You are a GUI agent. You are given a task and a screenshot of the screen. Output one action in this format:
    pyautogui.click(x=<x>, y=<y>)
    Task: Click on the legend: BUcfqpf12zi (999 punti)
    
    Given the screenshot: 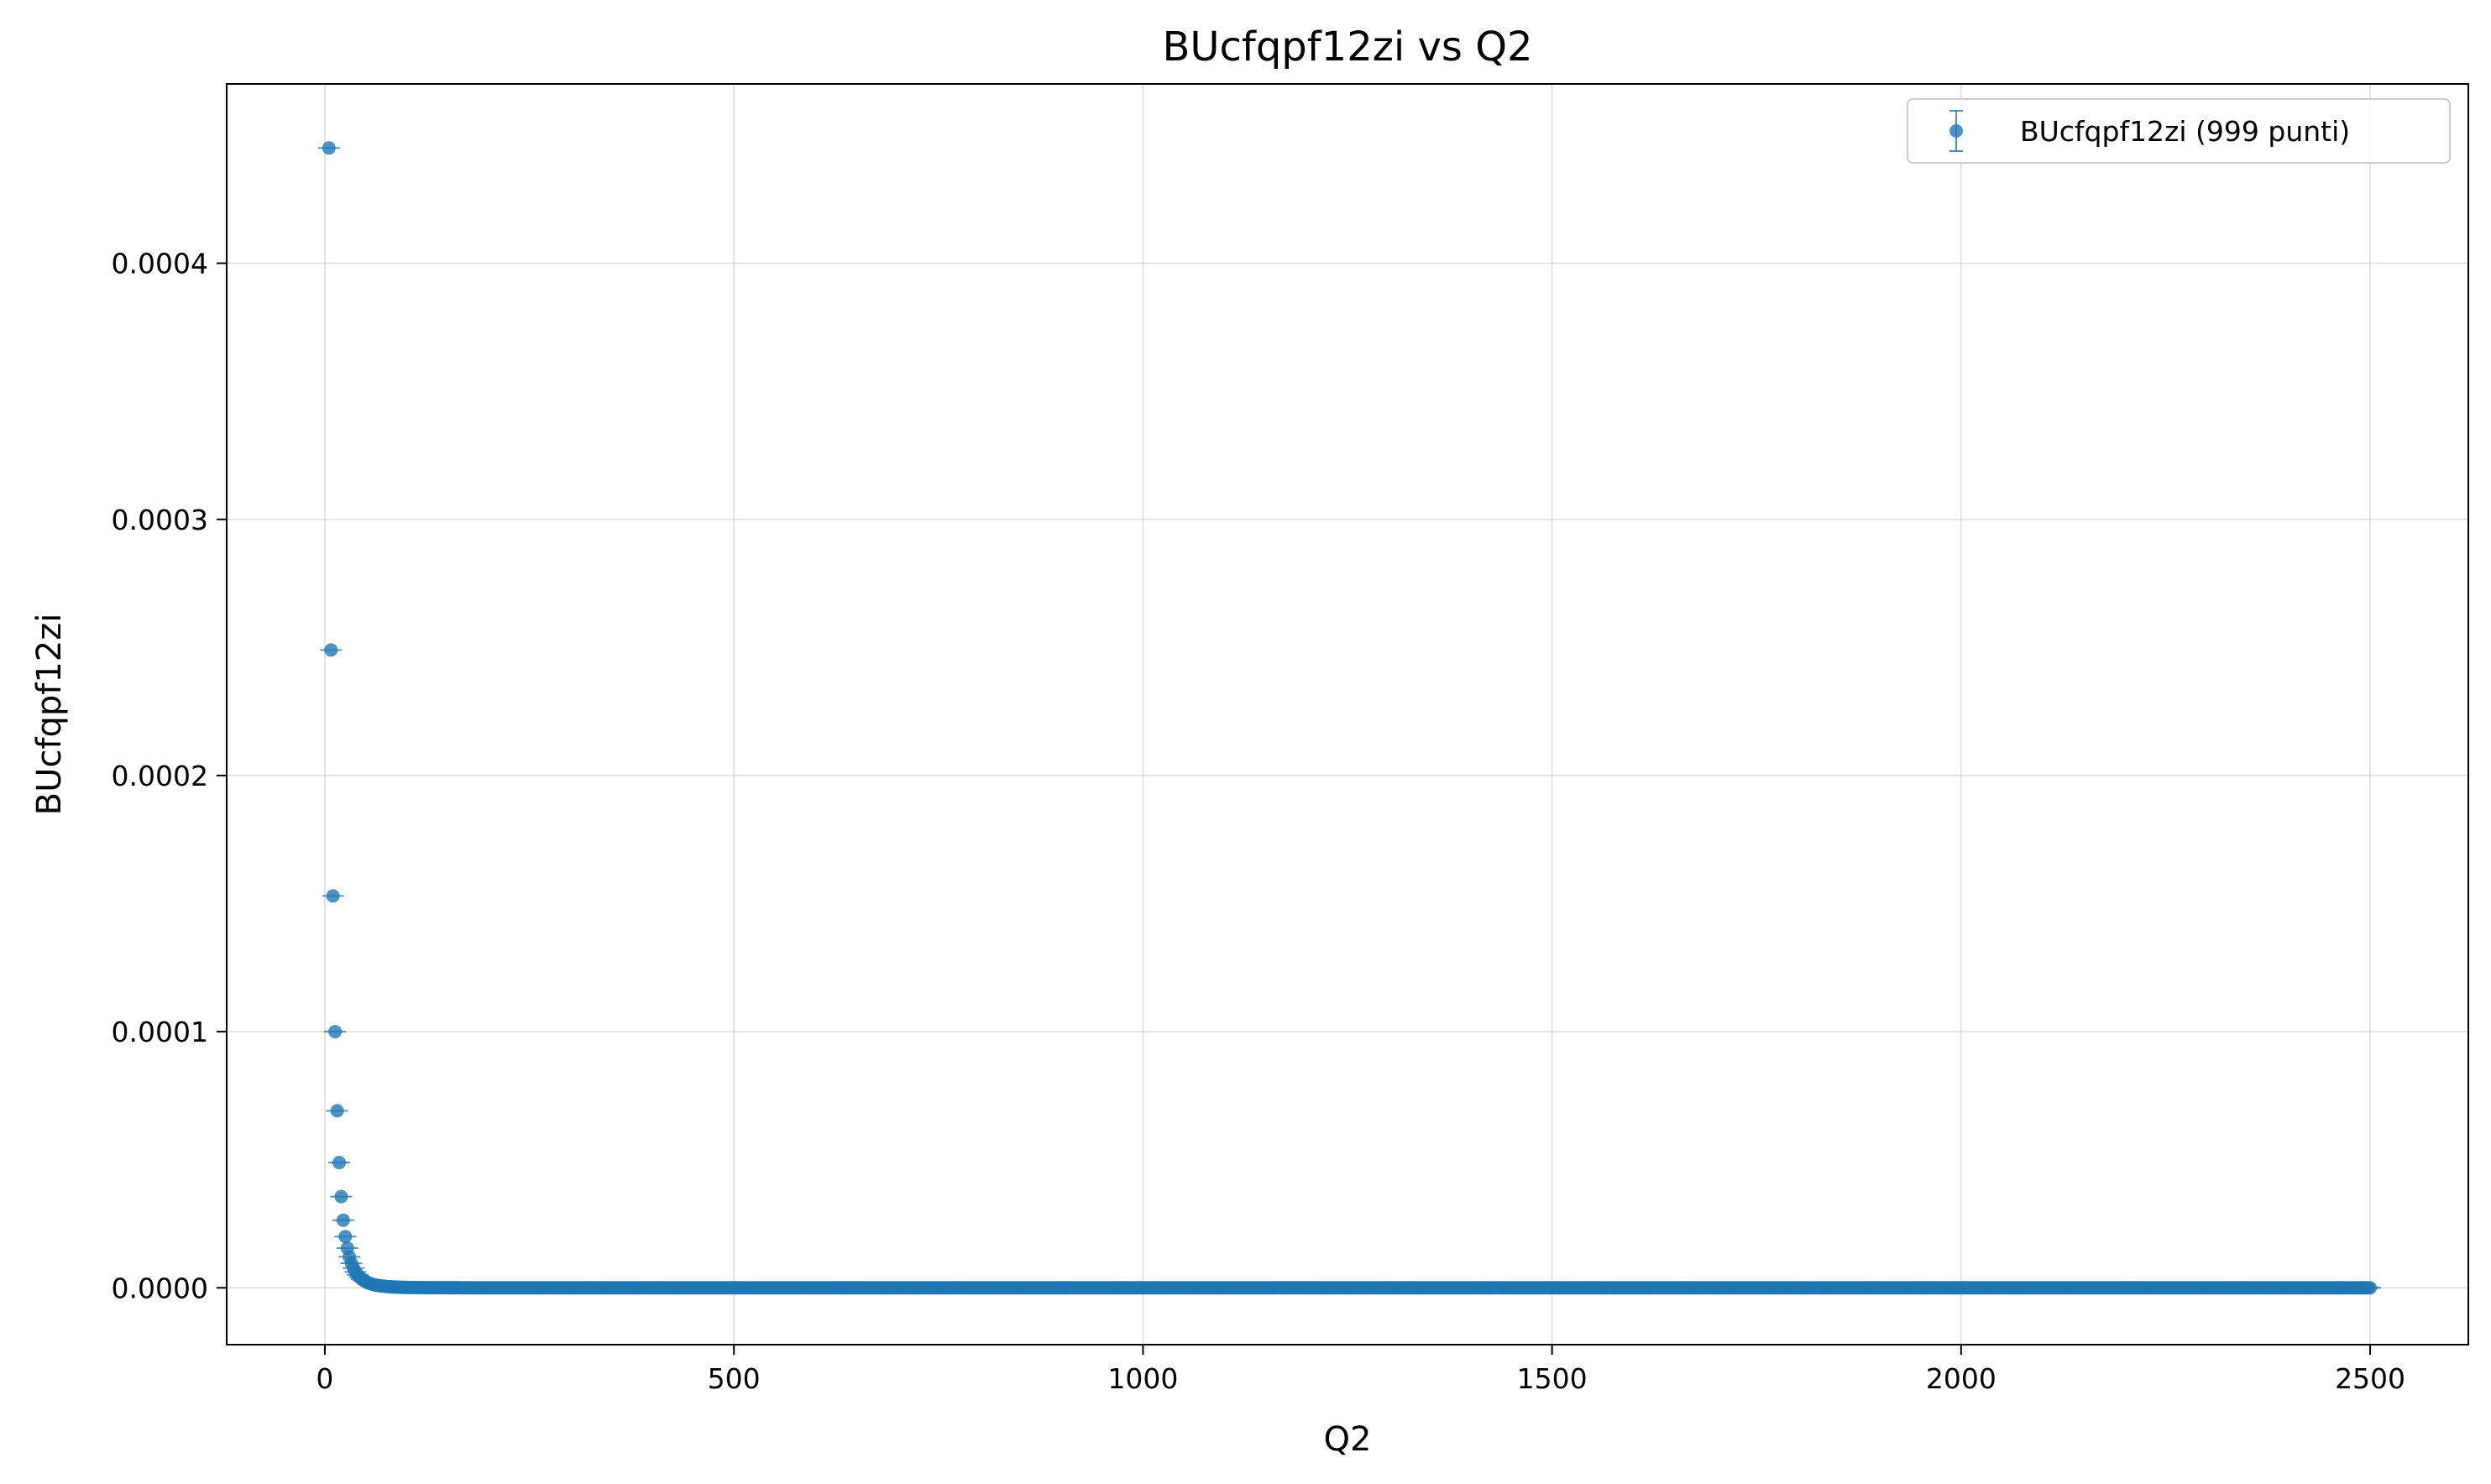 What is the action you would take?
    pyautogui.click(x=2179, y=131)
    